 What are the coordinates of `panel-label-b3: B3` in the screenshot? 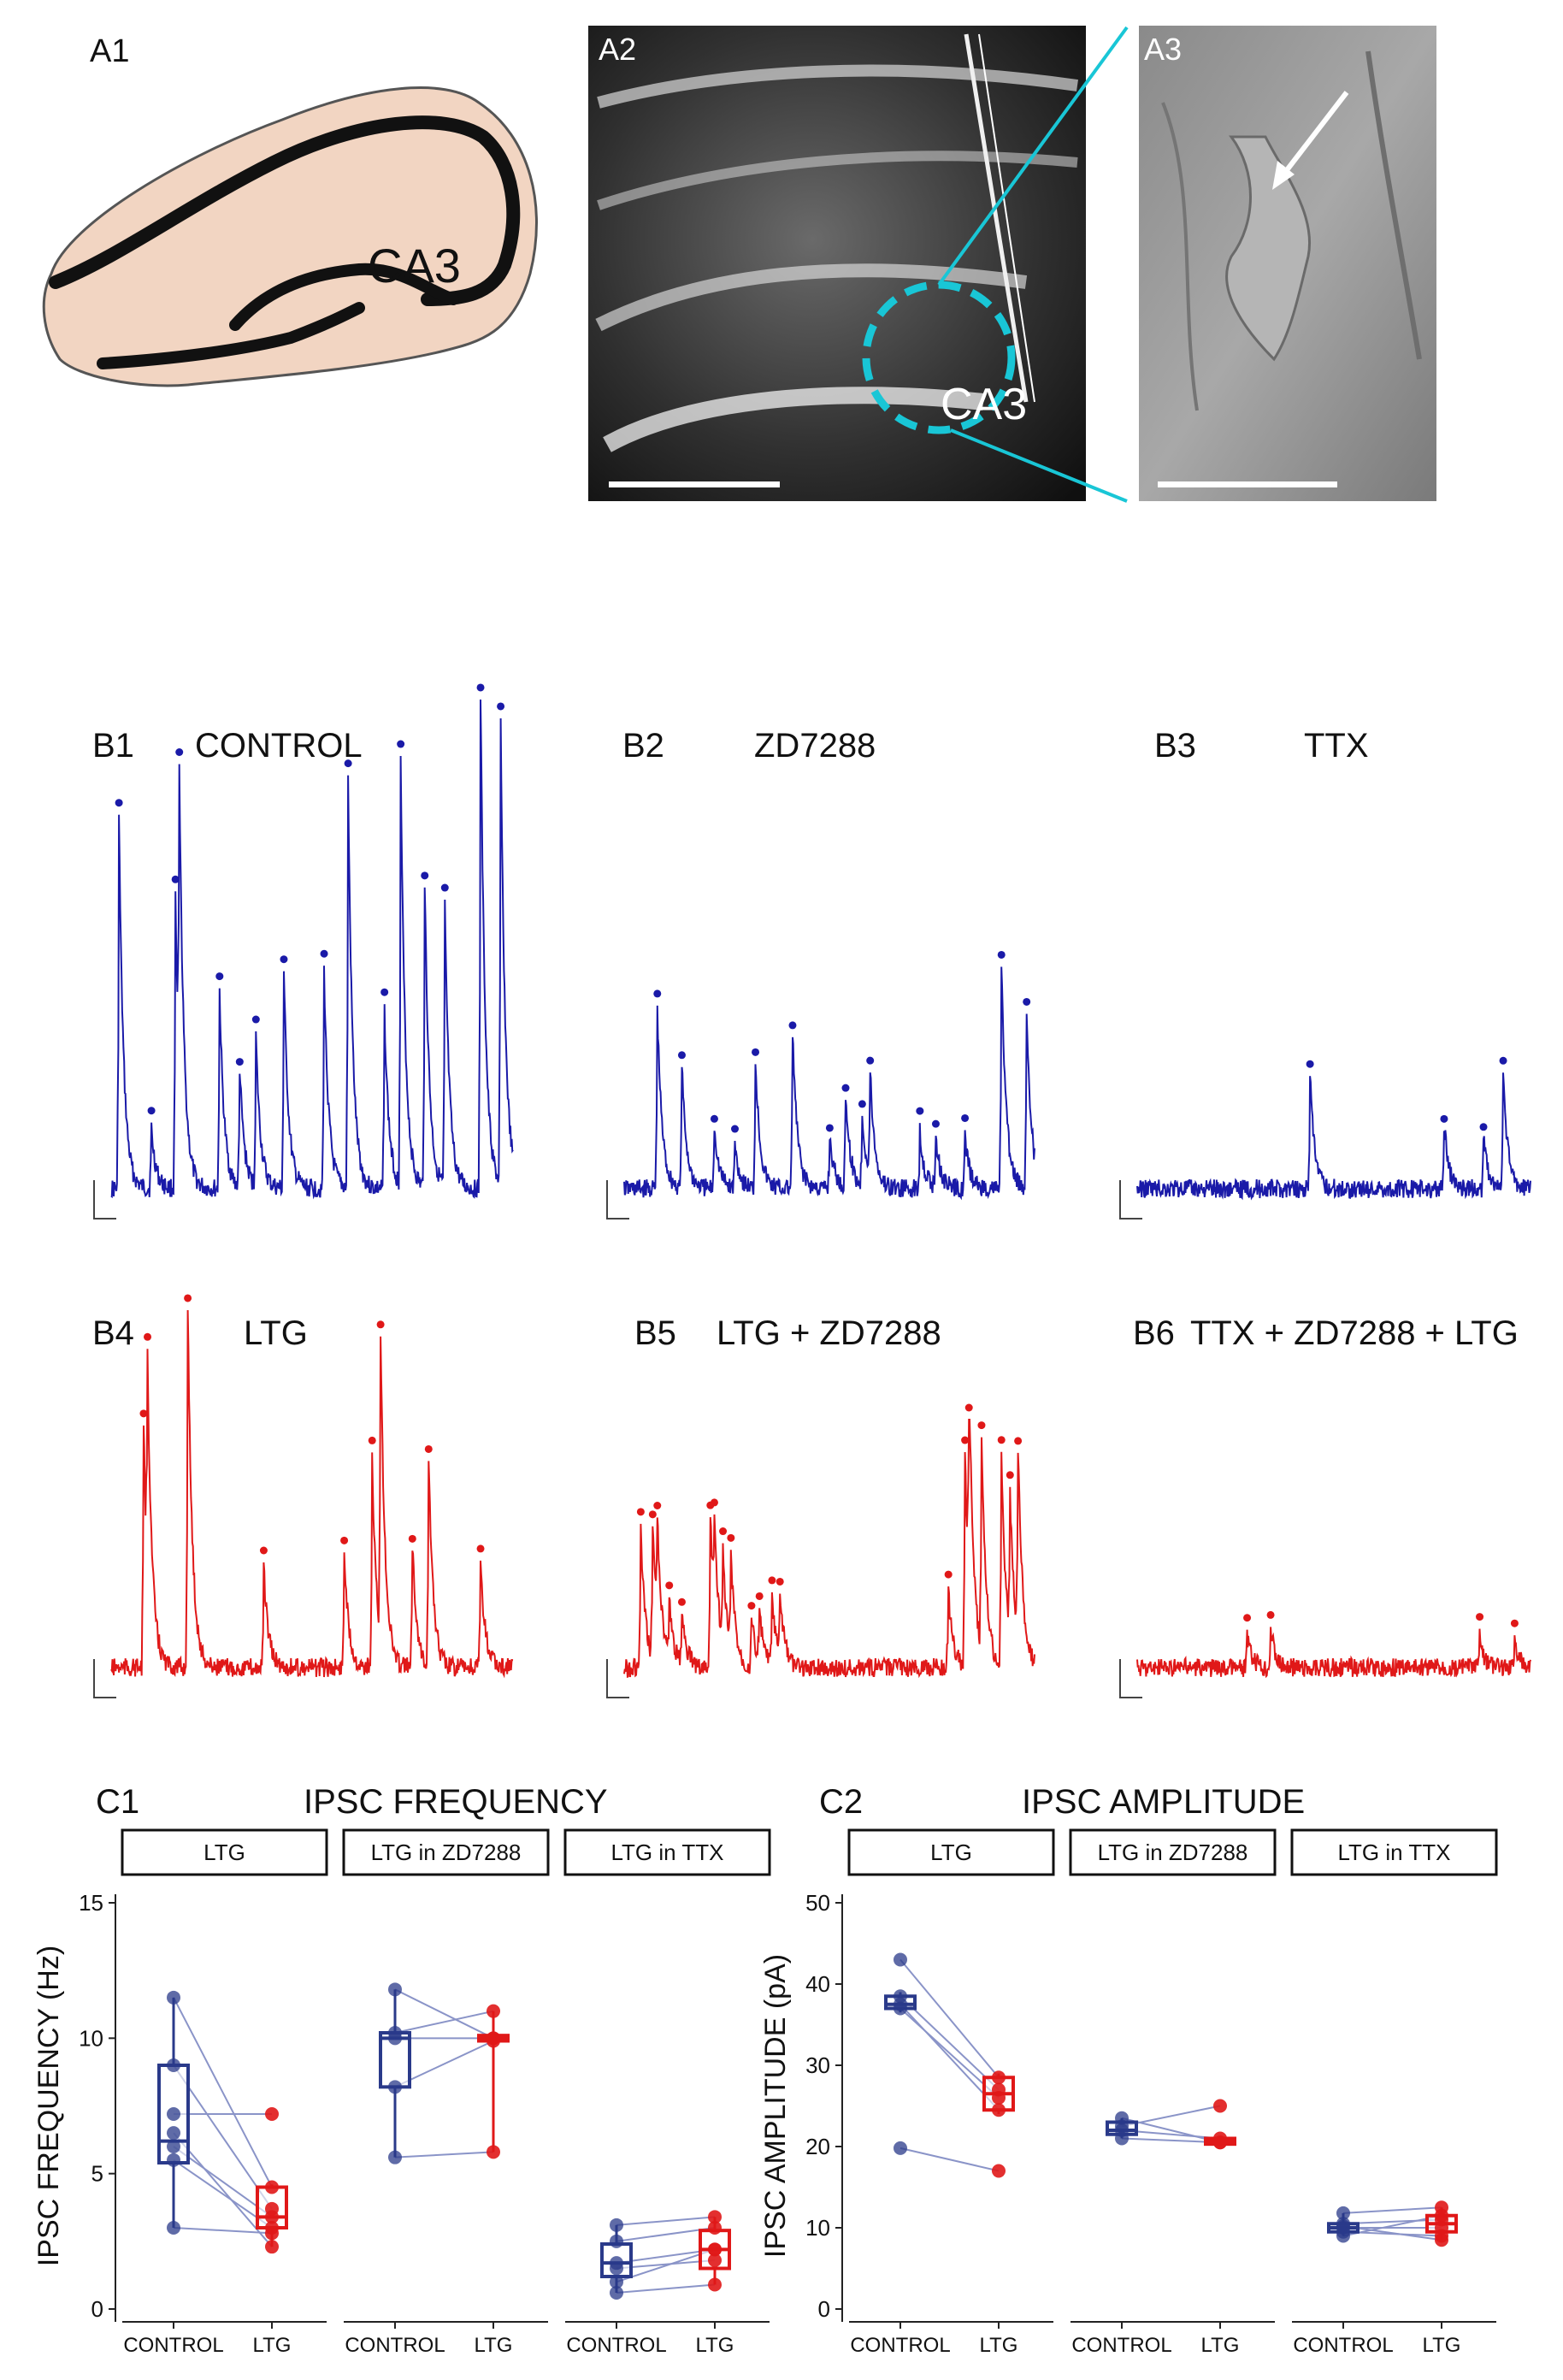 It's located at (1175, 746).